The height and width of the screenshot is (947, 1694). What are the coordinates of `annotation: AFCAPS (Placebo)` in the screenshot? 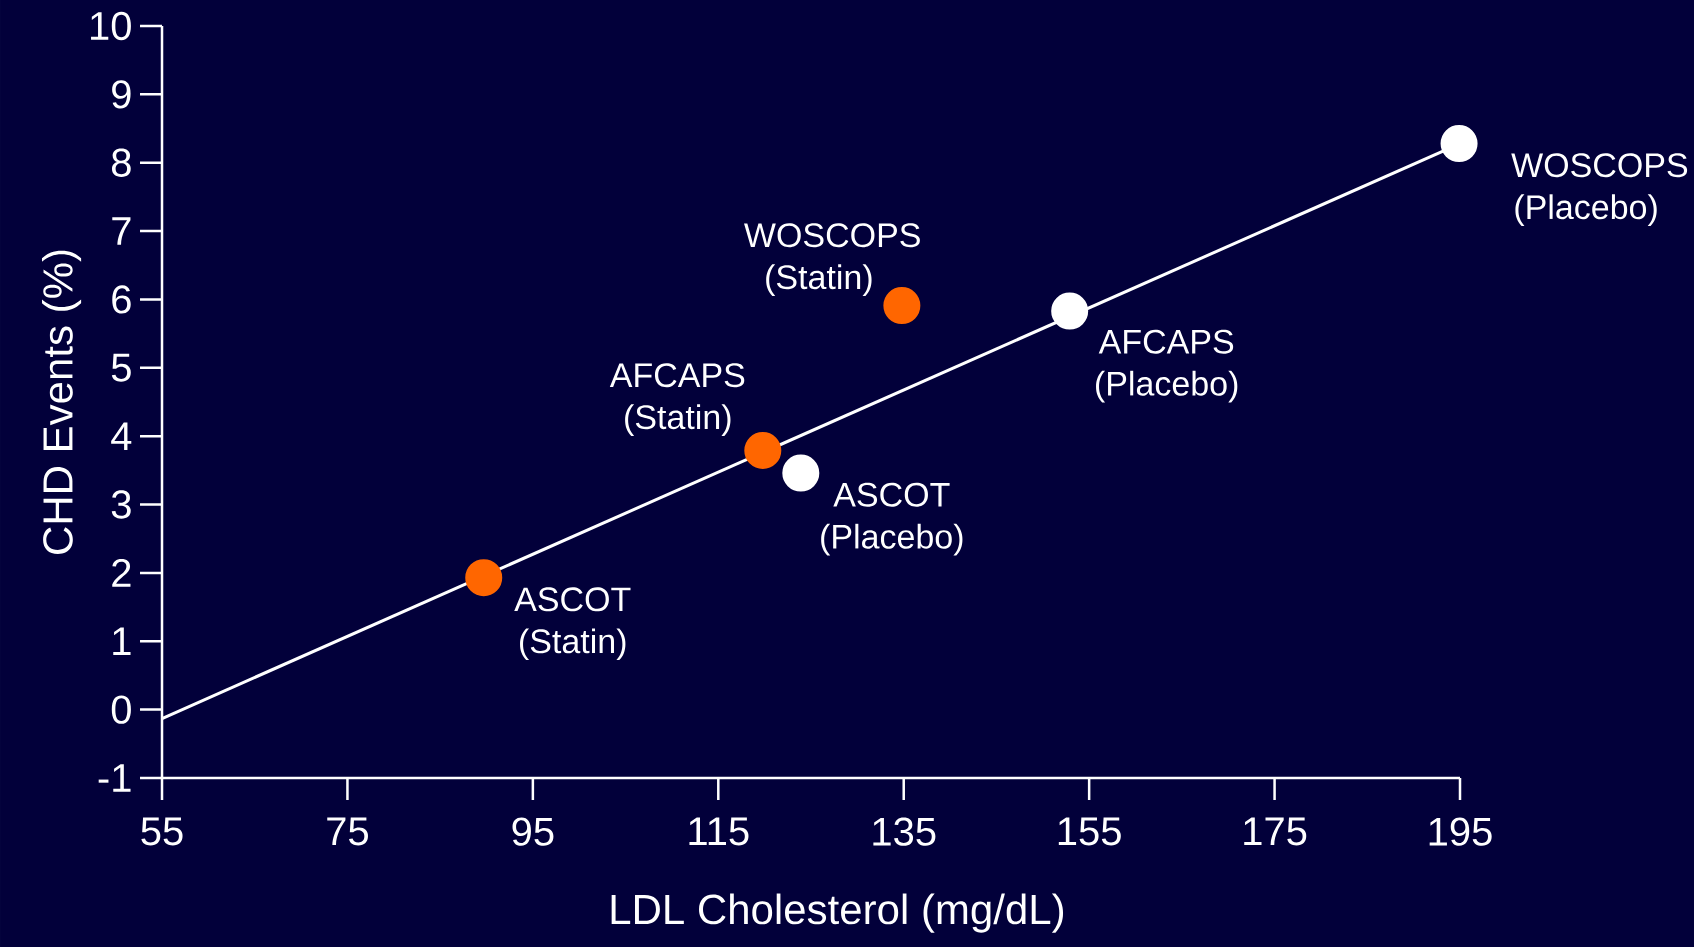 It's located at (1167, 366).